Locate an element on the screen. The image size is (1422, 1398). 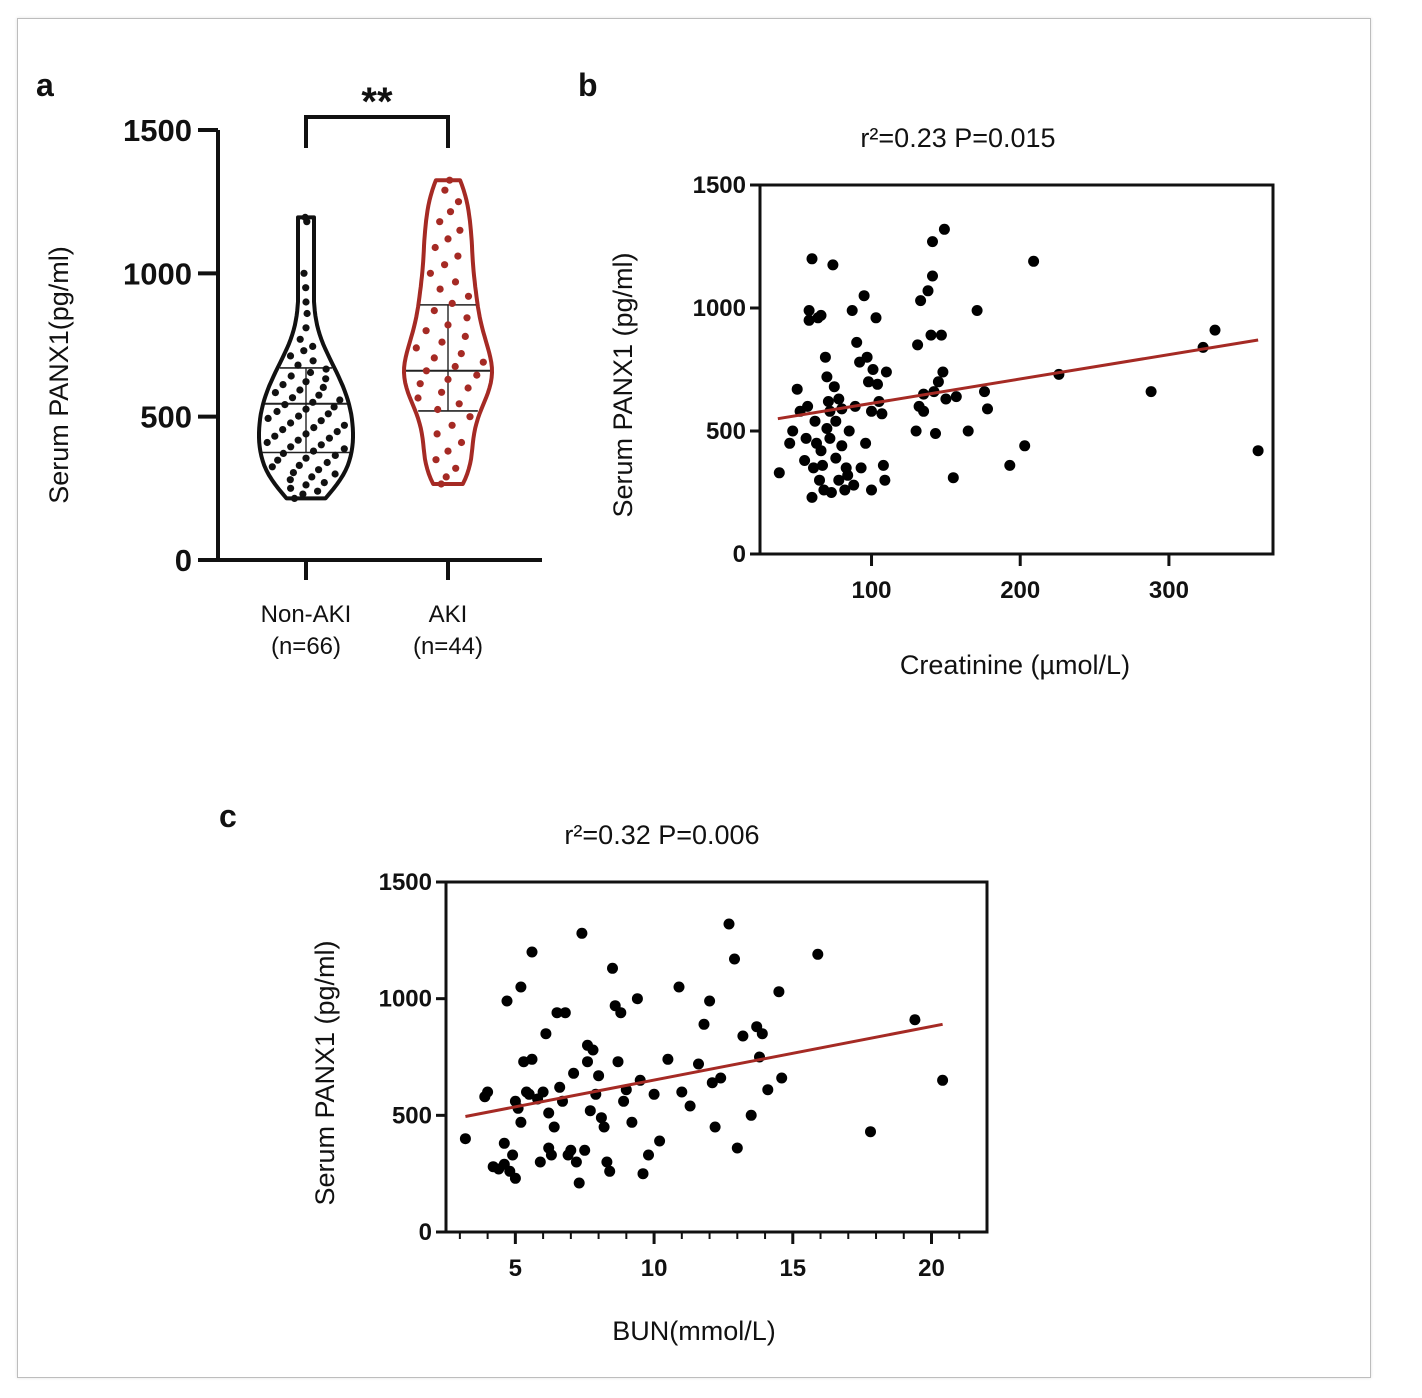
panel-c-y-axis-label: Serum PANX1 (pg/ml) is located at coordinates (325, 1072).